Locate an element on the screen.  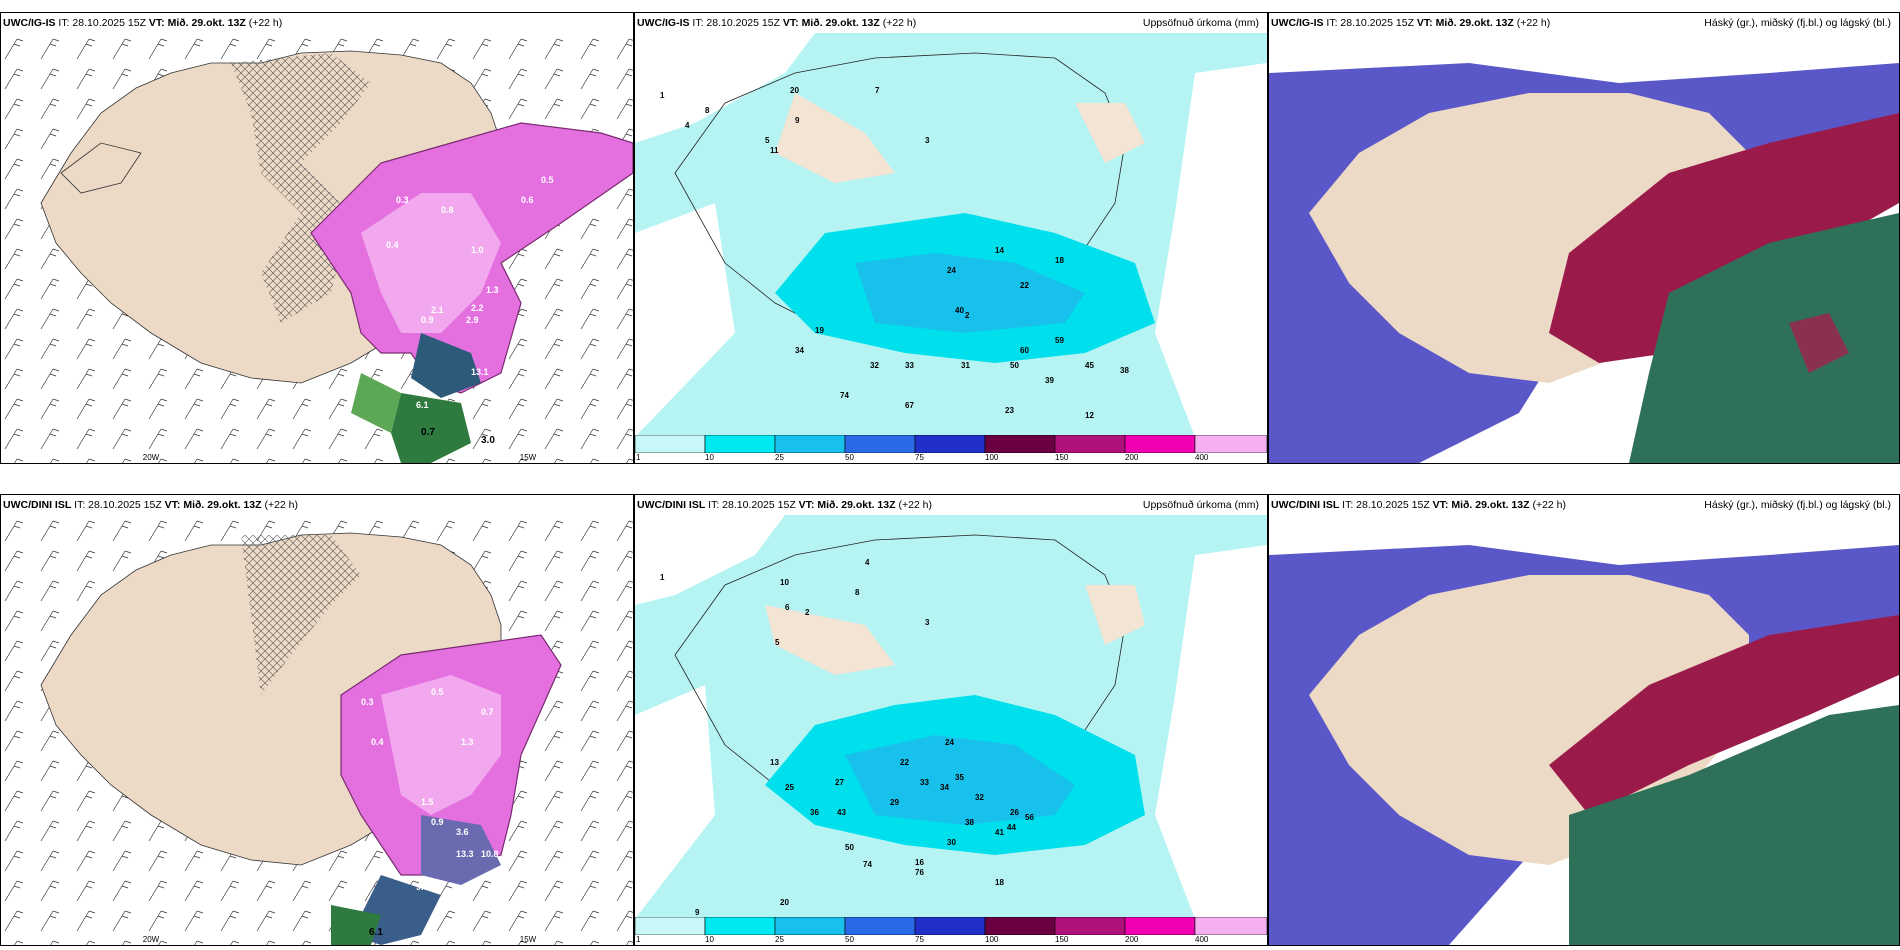
snow-labels-dark: 0.7 3.0 is located at coordinates (458, 436).